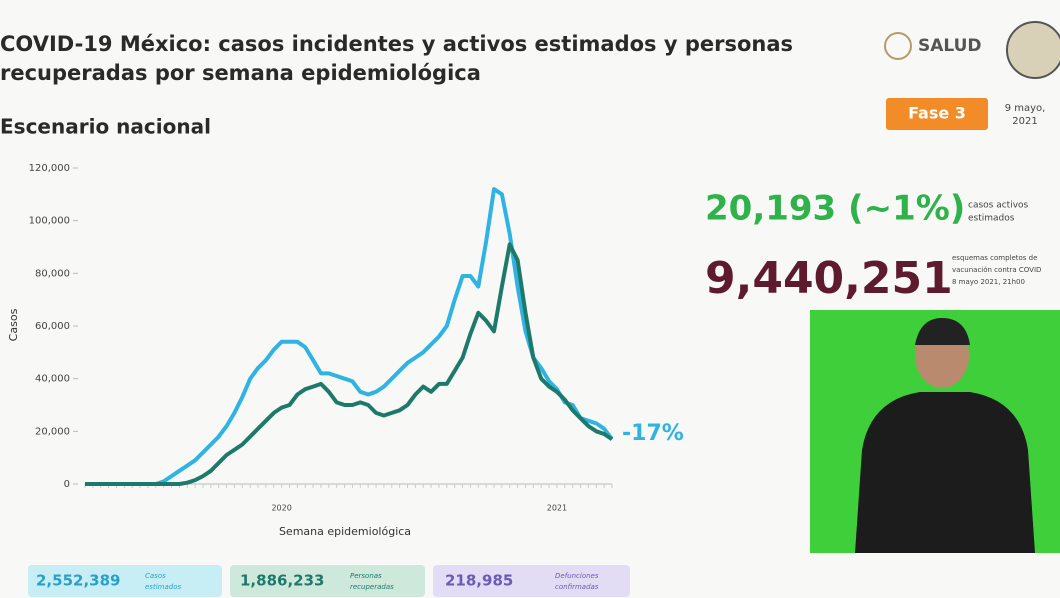 The height and width of the screenshot is (598, 1060). What do you see at coordinates (996, 270) in the screenshot?
I see `vaccination-label: vacunación contra COVID` at bounding box center [996, 270].